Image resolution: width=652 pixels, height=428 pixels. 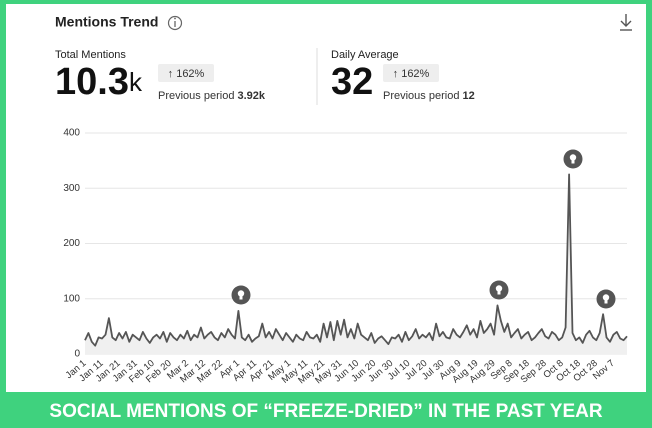 I want to click on stat-unit: k, so click(x=136, y=82).